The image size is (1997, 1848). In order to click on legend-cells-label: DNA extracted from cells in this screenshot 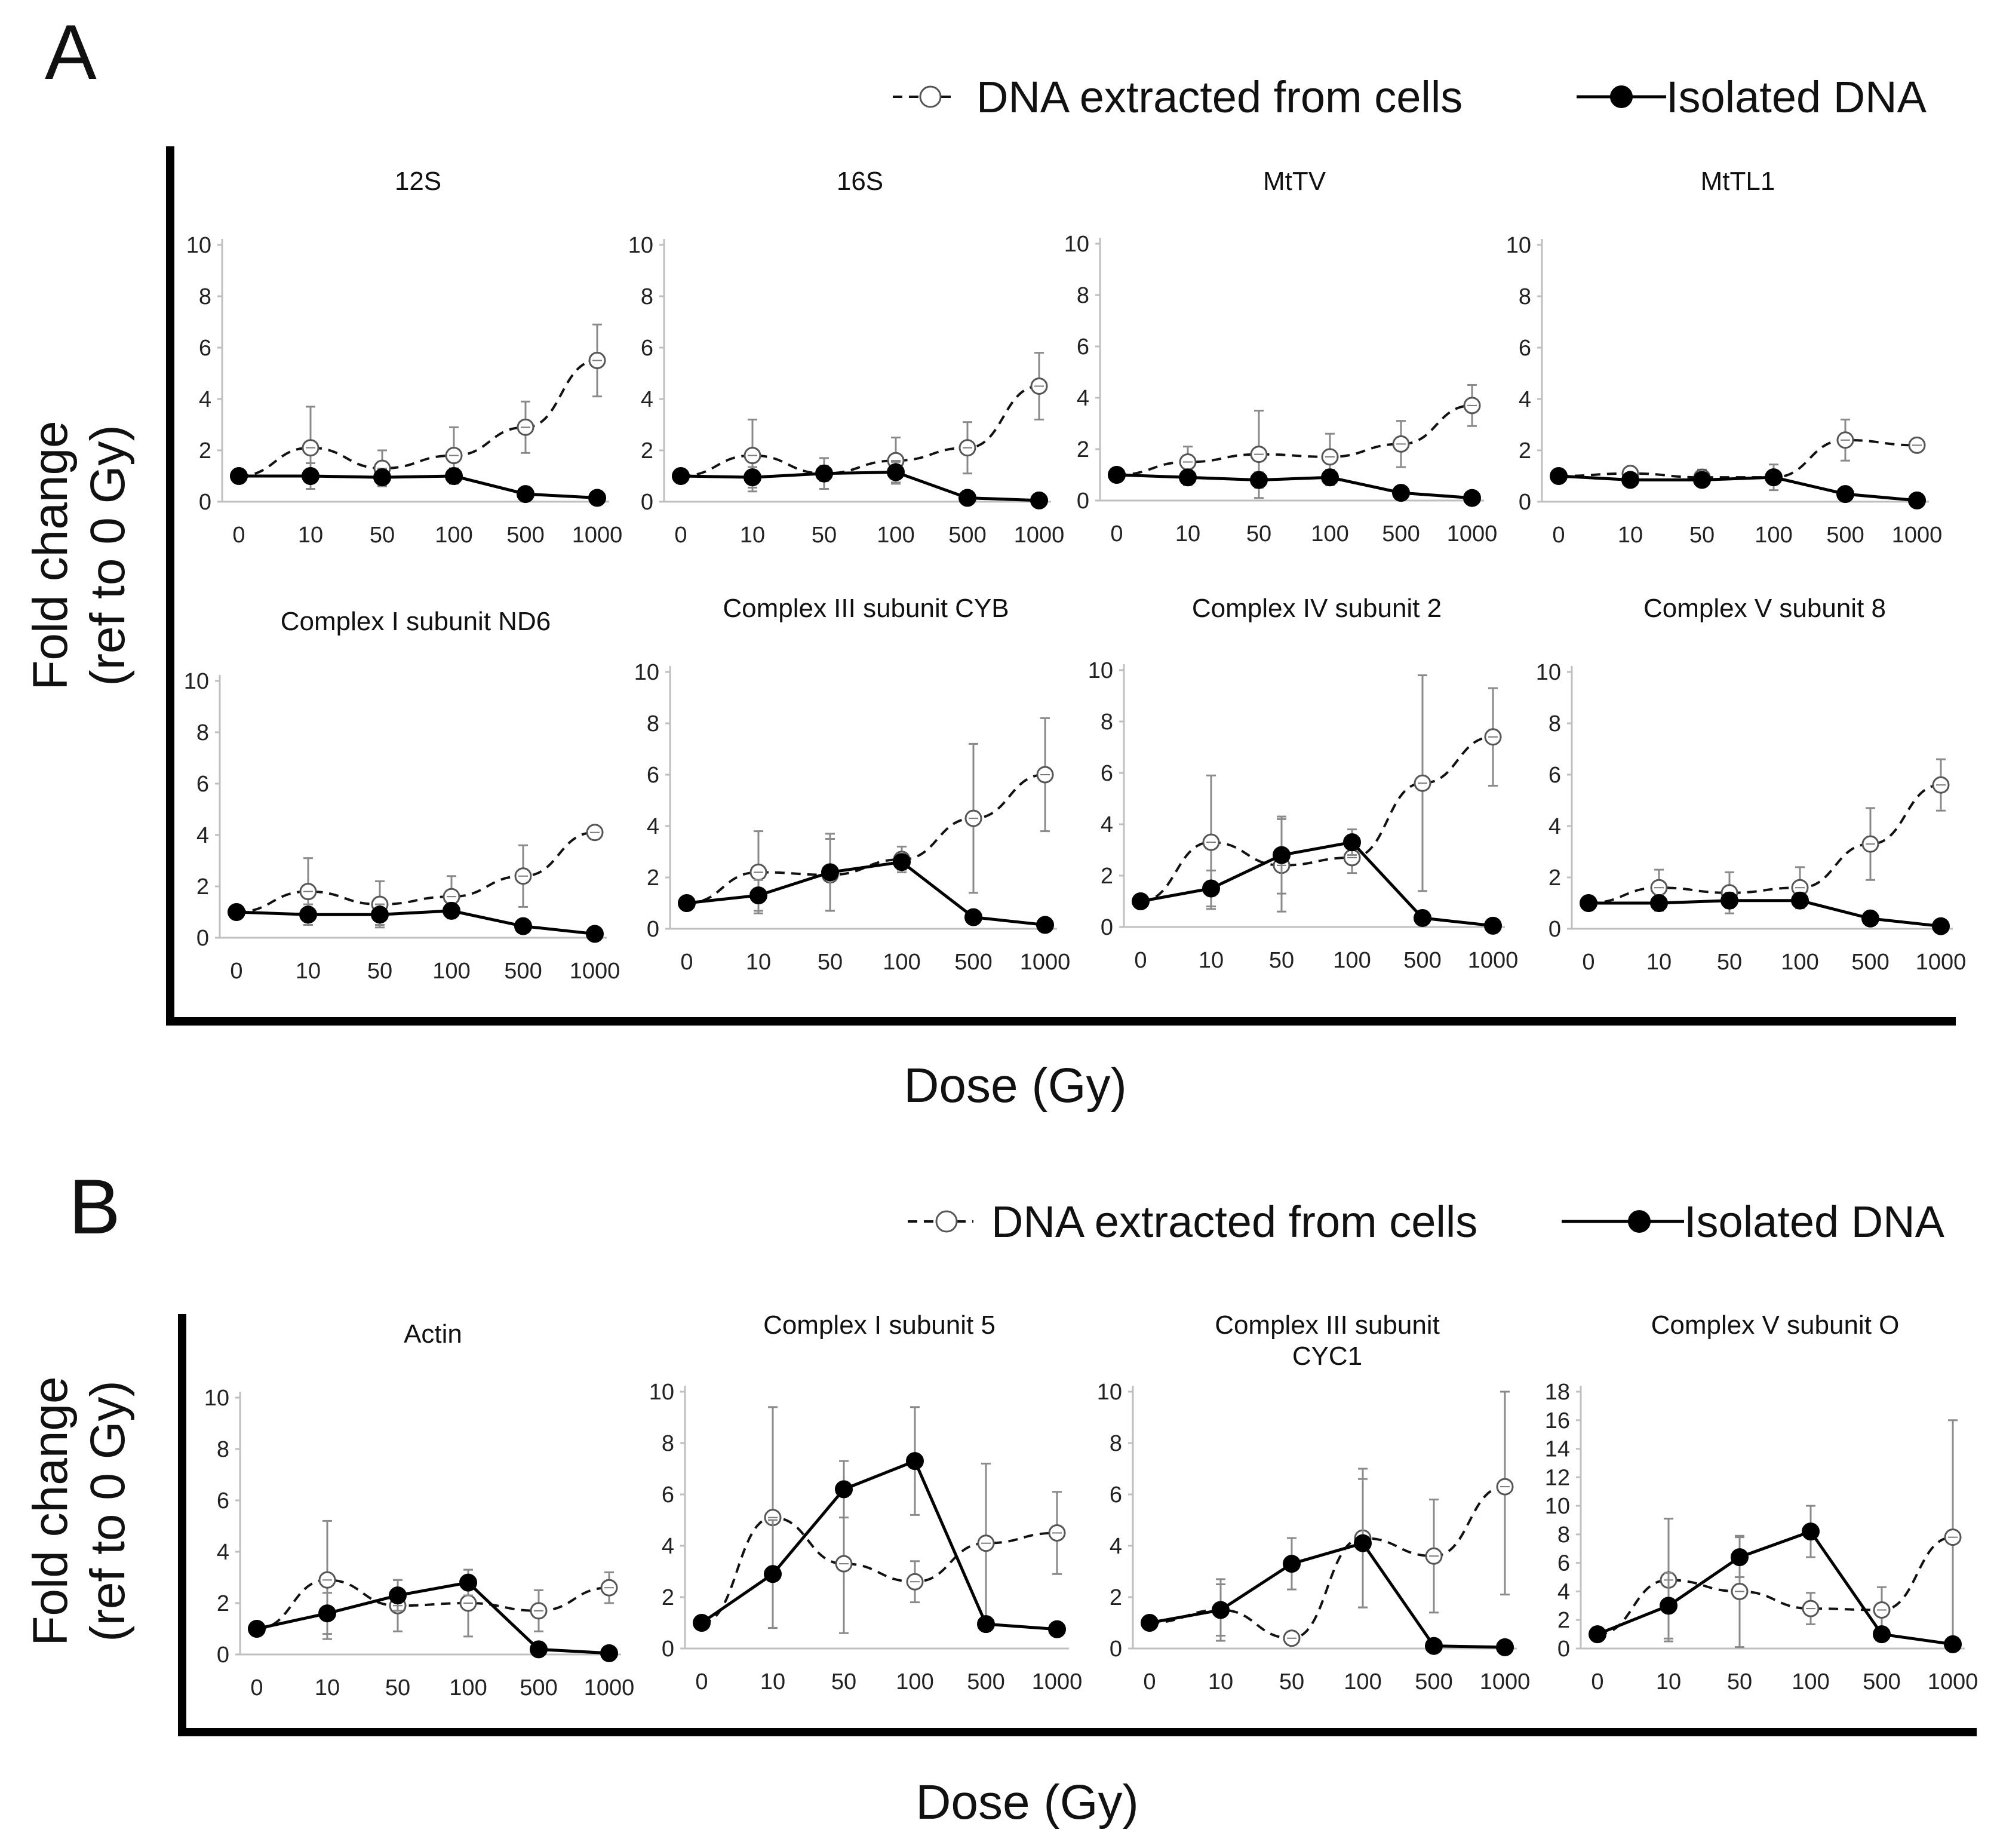, I will do `click(1234, 1222)`.